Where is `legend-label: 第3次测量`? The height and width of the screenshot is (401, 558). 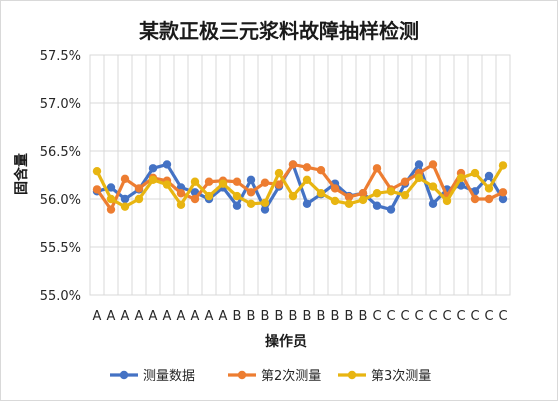 legend-label: 第3次测量 is located at coordinates (401, 376).